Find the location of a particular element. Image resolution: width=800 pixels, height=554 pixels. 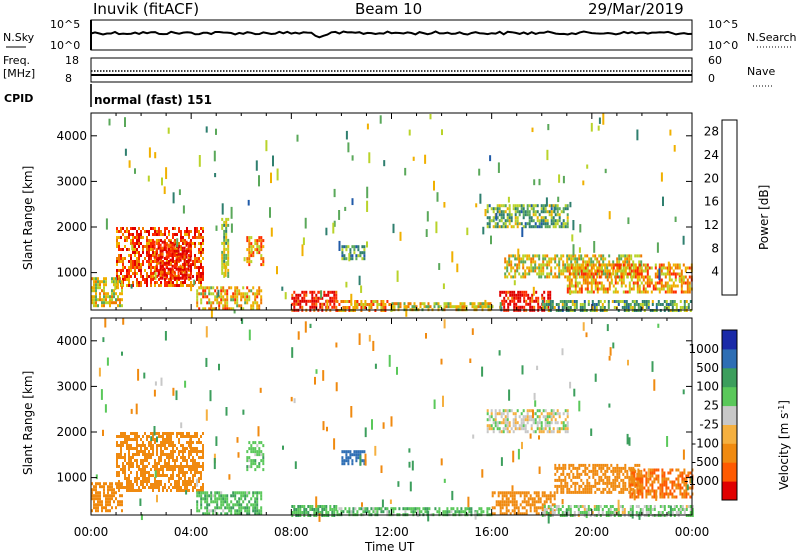

freq-tick-bottom: 8 is located at coordinates (68, 78).